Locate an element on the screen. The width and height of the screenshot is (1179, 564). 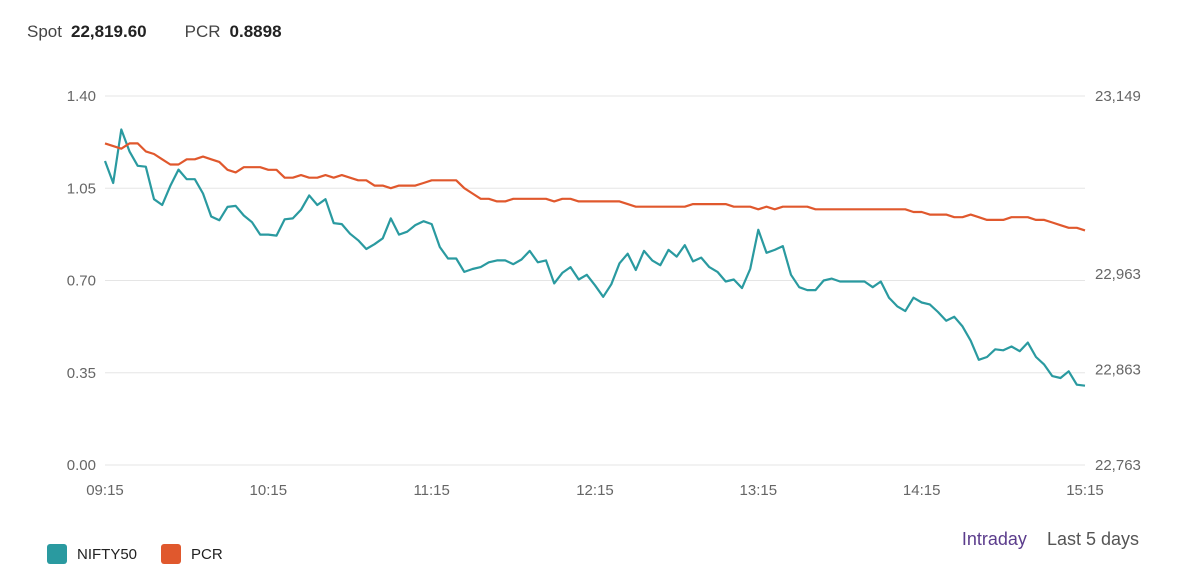
pcr-swatch is located at coordinates (171, 554).